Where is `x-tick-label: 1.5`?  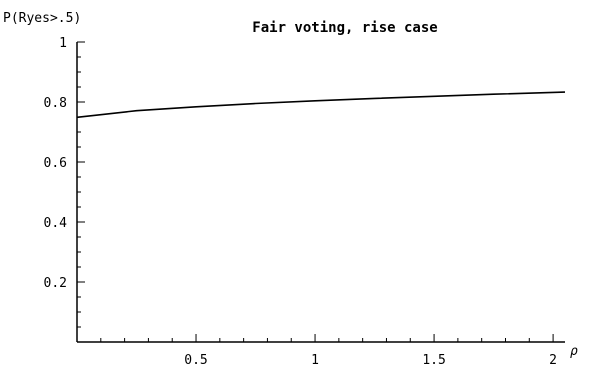 x-tick-label: 1.5 is located at coordinates (433, 360).